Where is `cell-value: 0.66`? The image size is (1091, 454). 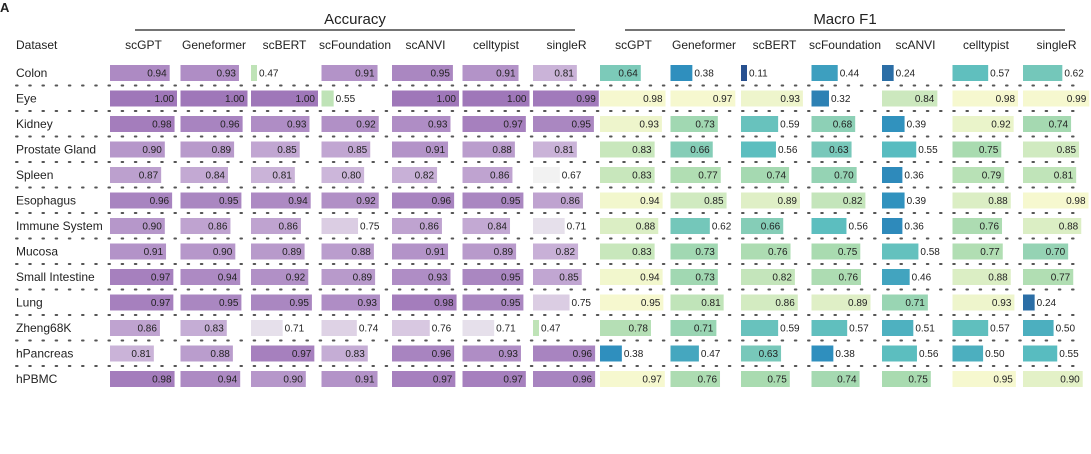 cell-value: 0.66 is located at coordinates (700, 150).